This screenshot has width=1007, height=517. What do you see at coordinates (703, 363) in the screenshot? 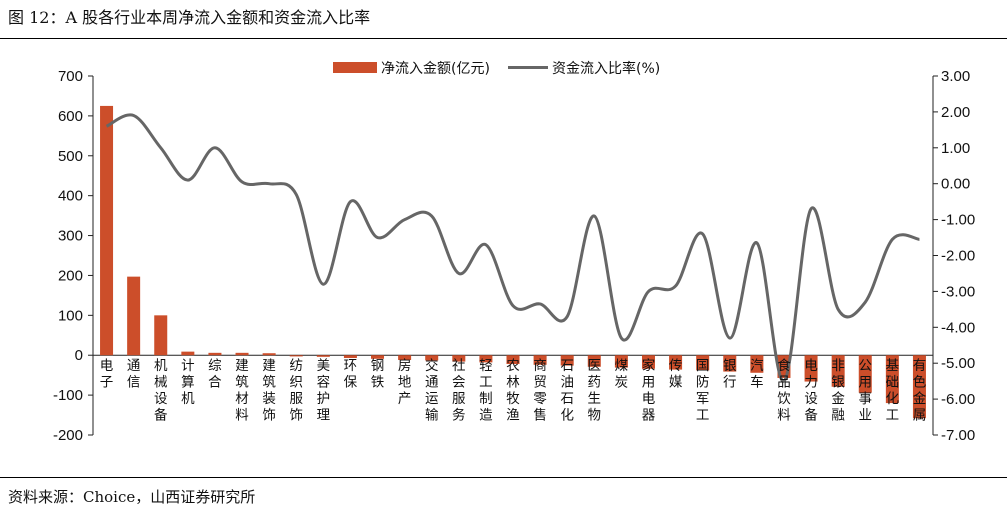
I see `bar-国防军工` at bounding box center [703, 363].